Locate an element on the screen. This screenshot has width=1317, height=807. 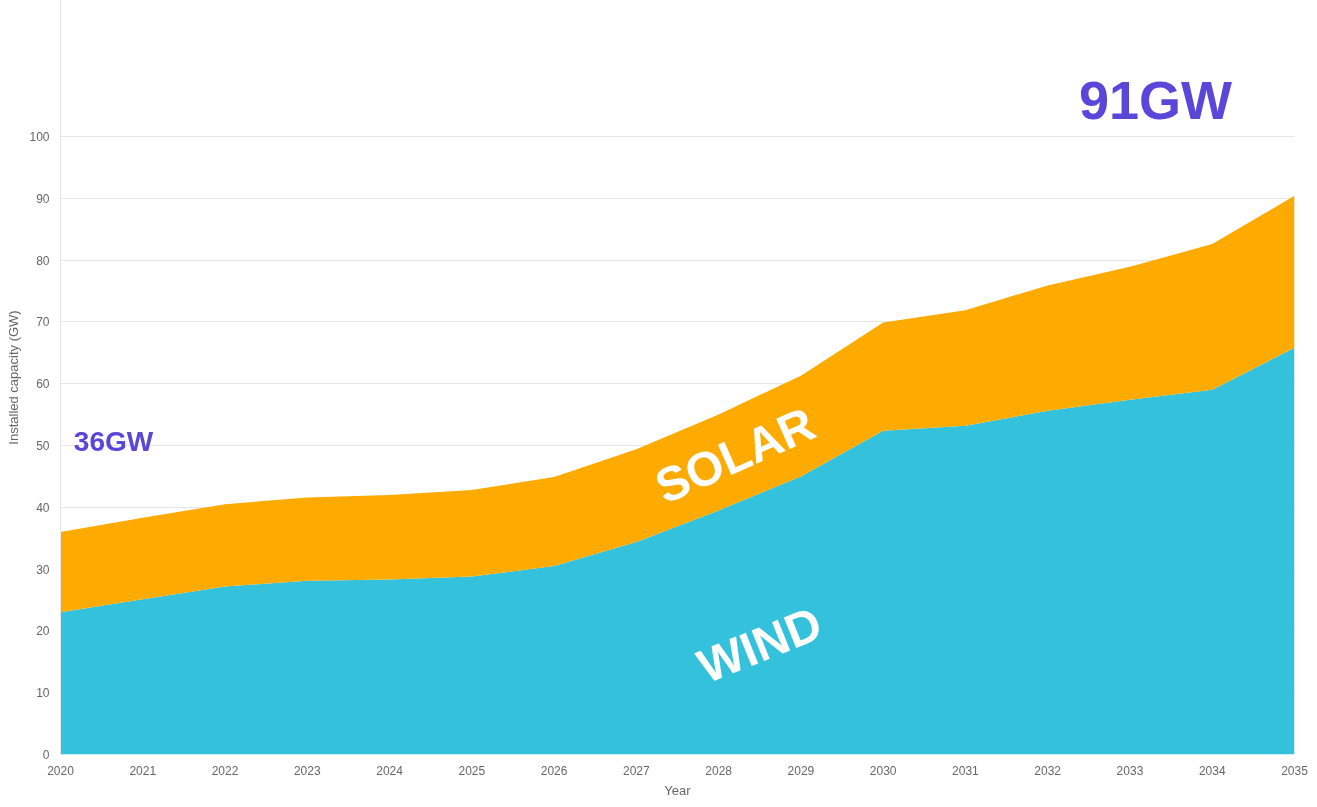
y-tick-label: 70 is located at coordinates (43, 322).